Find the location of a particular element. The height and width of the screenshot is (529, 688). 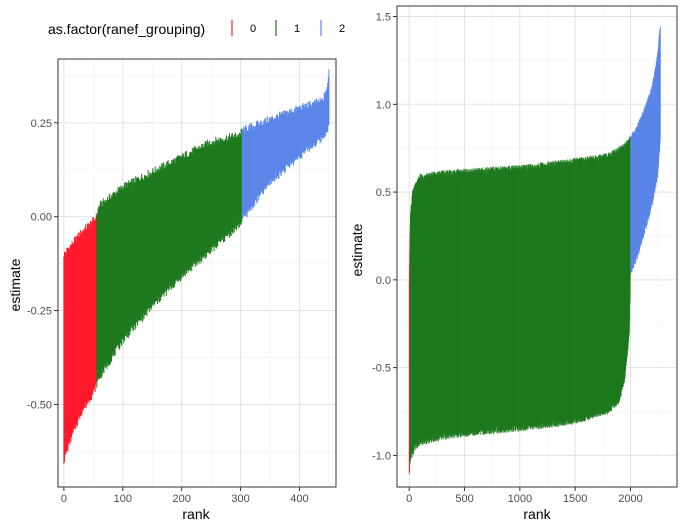

right-x-tick-label: 500 is located at coordinates (464, 499).